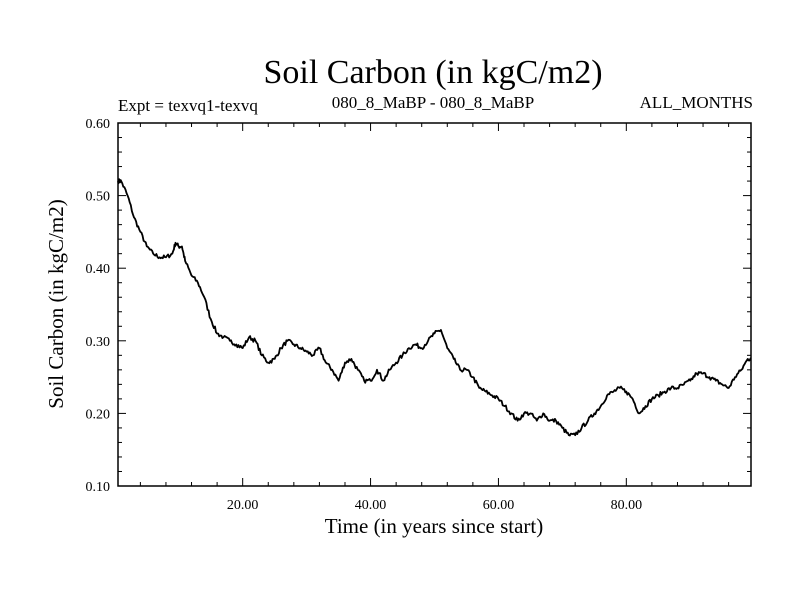 The width and height of the screenshot is (800, 600). What do you see at coordinates (98, 487) in the screenshot?
I see `y-tick-label: 0.10` at bounding box center [98, 487].